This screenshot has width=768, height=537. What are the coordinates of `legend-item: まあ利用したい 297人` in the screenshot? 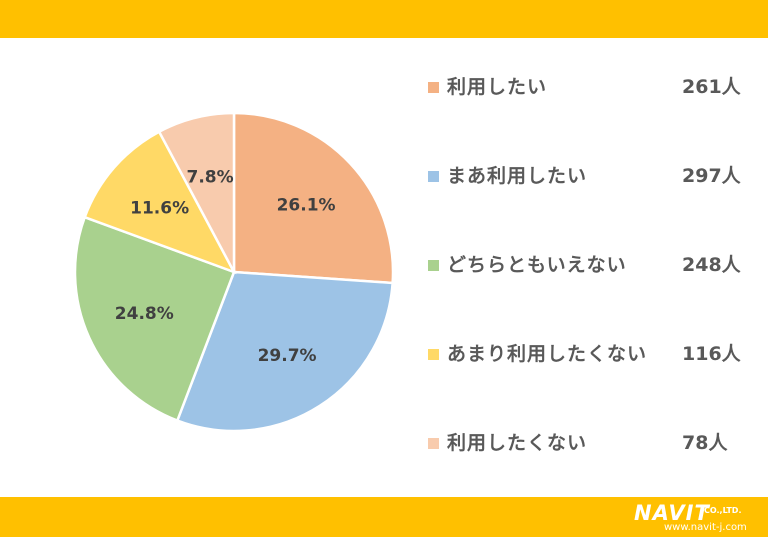 It's located at (593, 203).